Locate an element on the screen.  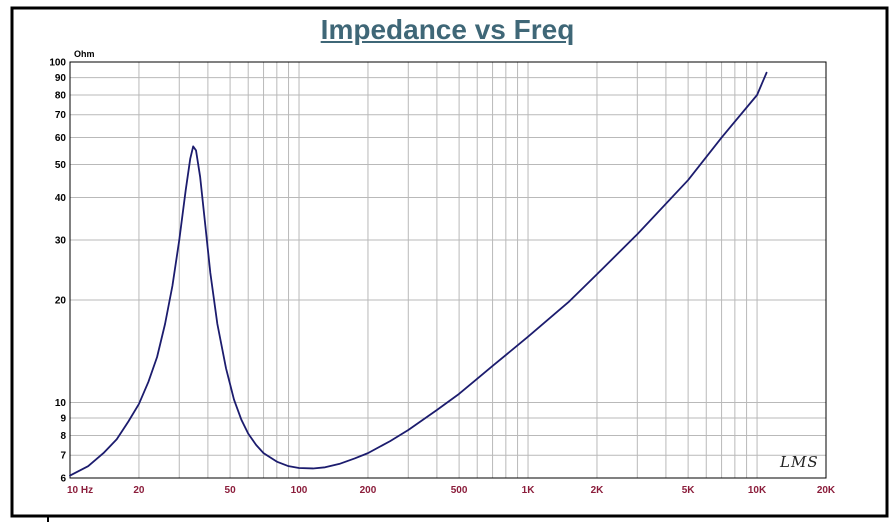
y-tick-label: 7 is located at coordinates (63, 456).